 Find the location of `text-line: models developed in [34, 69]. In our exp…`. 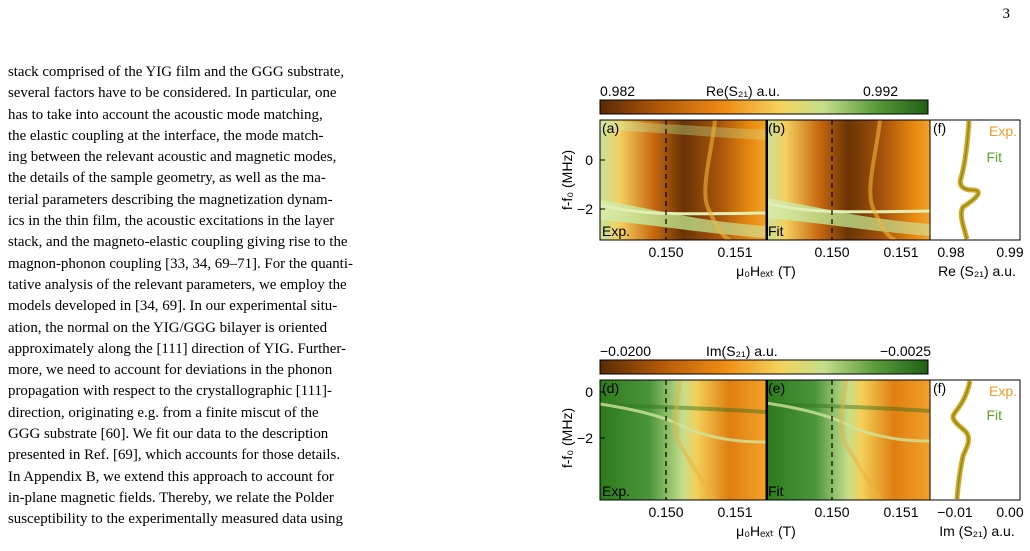

text-line: models developed in [34, 69]. In our exp… is located at coordinates (173, 306).